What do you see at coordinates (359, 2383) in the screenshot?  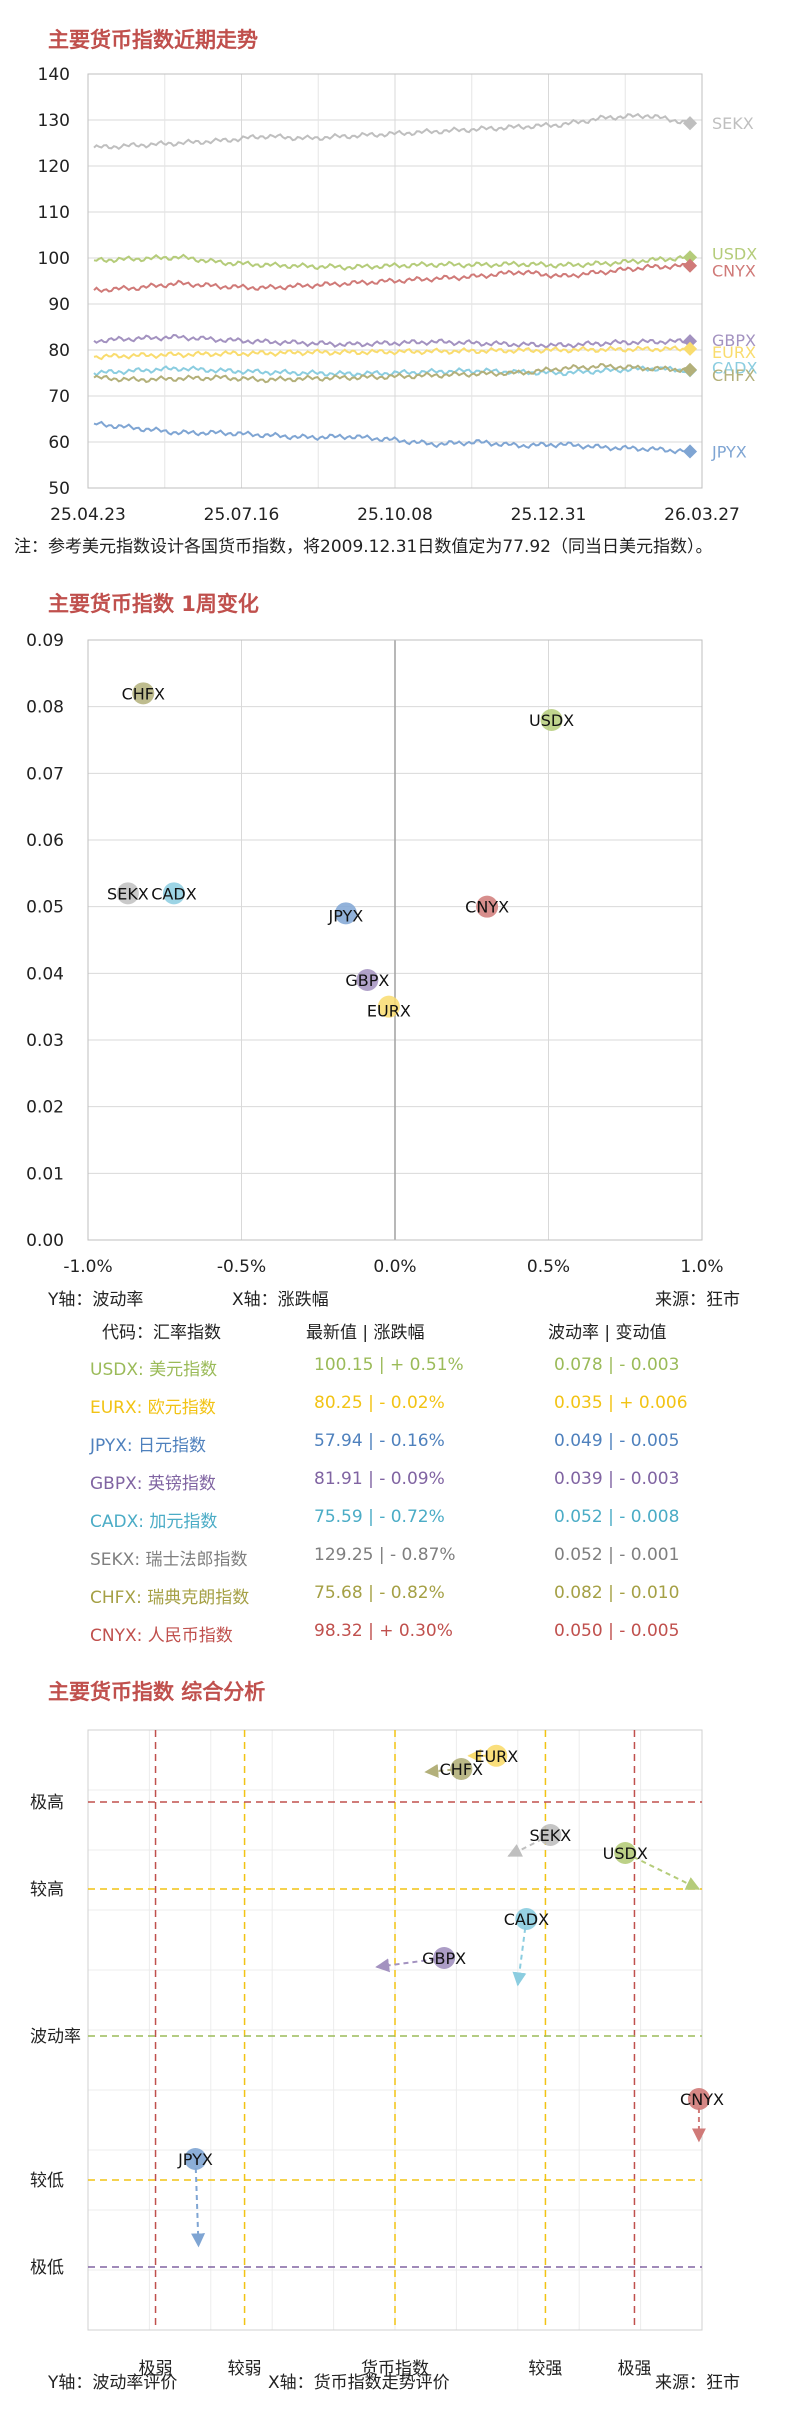 I see `analysis-xlabel-note: X轴：货币指数走势评价` at bounding box center [359, 2383].